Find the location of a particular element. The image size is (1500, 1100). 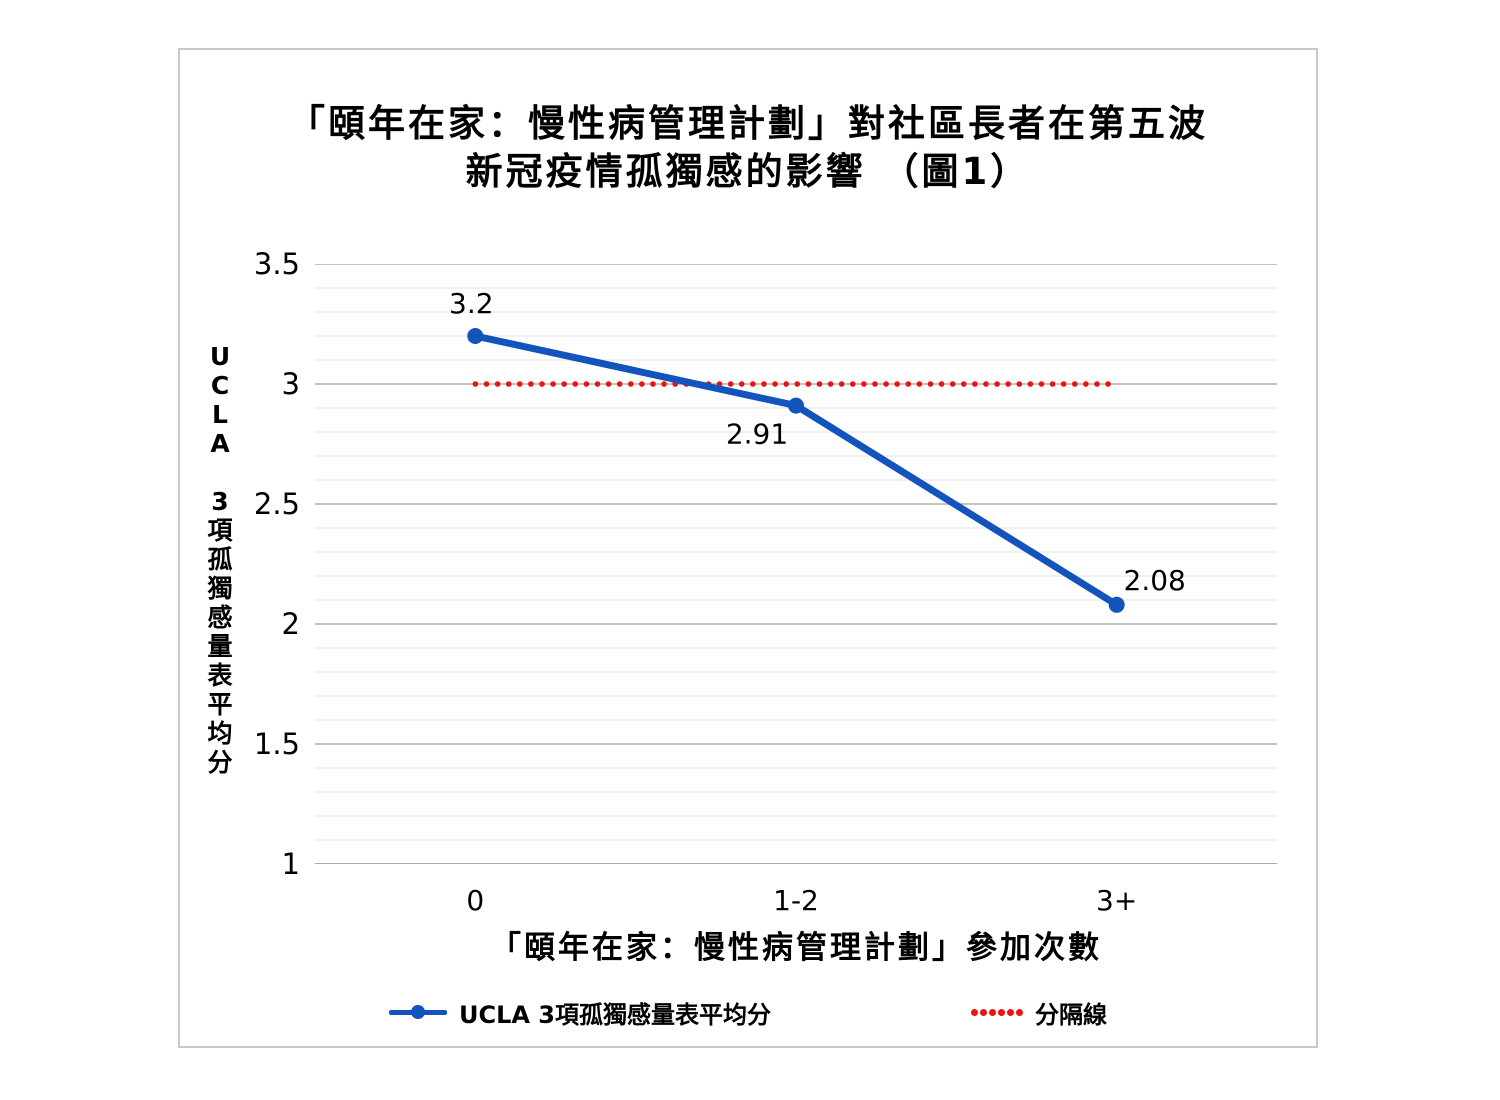

legend-line-marker-swatch is located at coordinates (417, 1012).